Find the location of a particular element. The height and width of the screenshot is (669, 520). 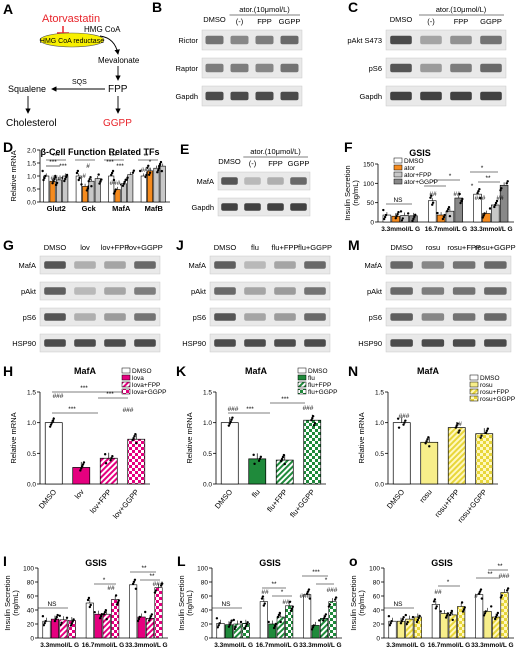

blot-ps6-strip is located at coordinates (100, 317).